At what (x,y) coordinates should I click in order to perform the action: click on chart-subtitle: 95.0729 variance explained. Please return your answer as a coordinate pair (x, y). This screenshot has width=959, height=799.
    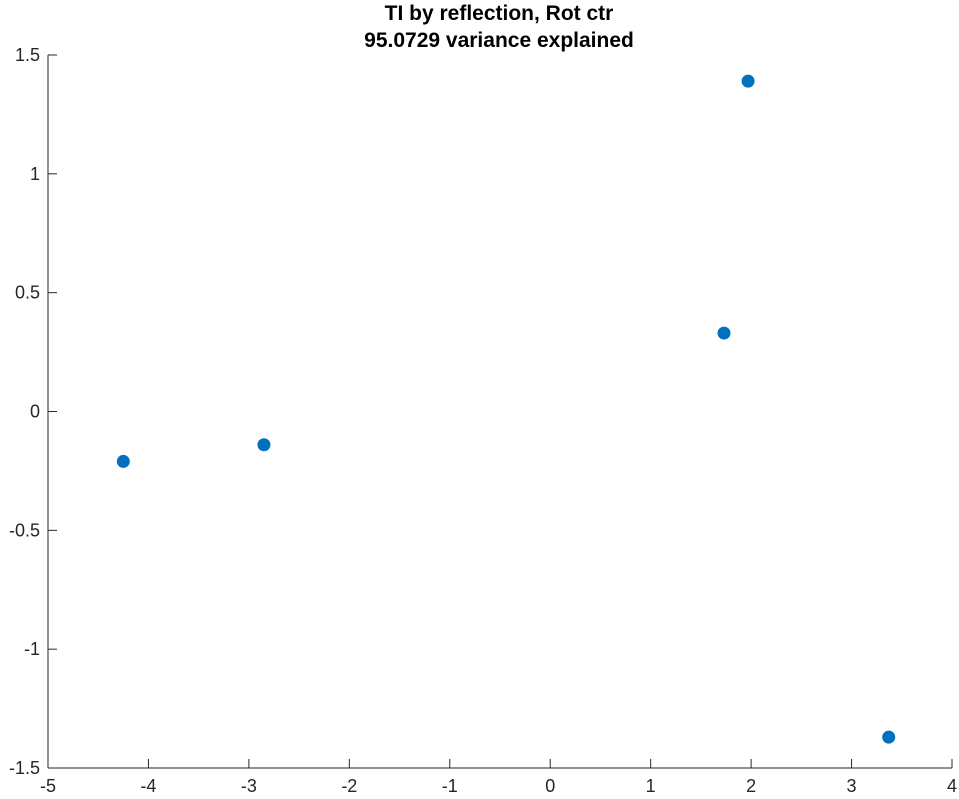
    Looking at the image, I should click on (499, 40).